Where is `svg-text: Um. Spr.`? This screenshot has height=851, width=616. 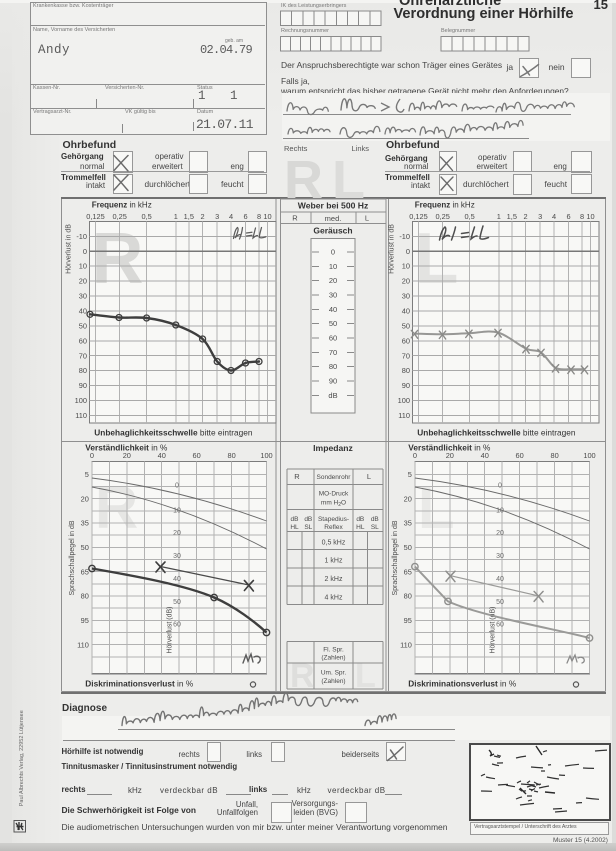 svg-text: Um. Spr. is located at coordinates (333, 673).